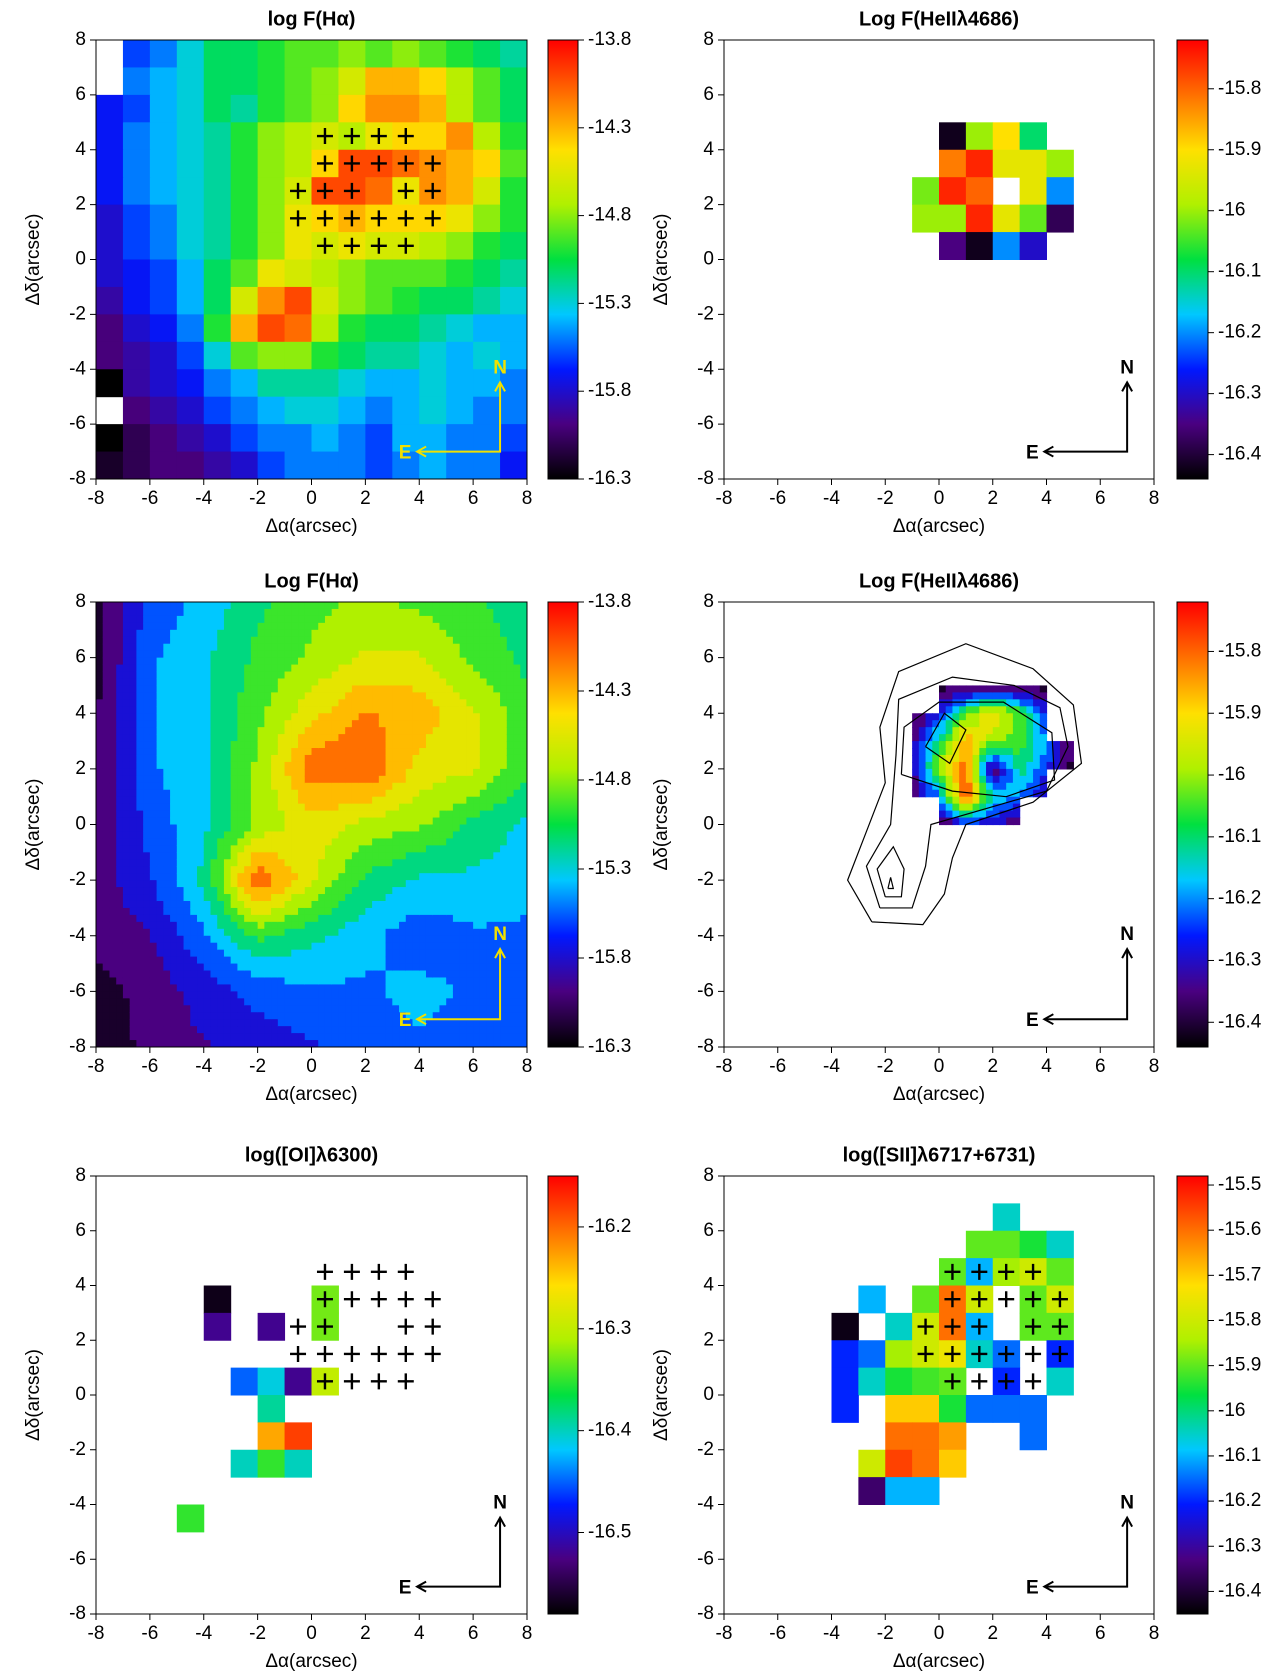  I want to click on y-tick-label: -2, so click(705, 313).